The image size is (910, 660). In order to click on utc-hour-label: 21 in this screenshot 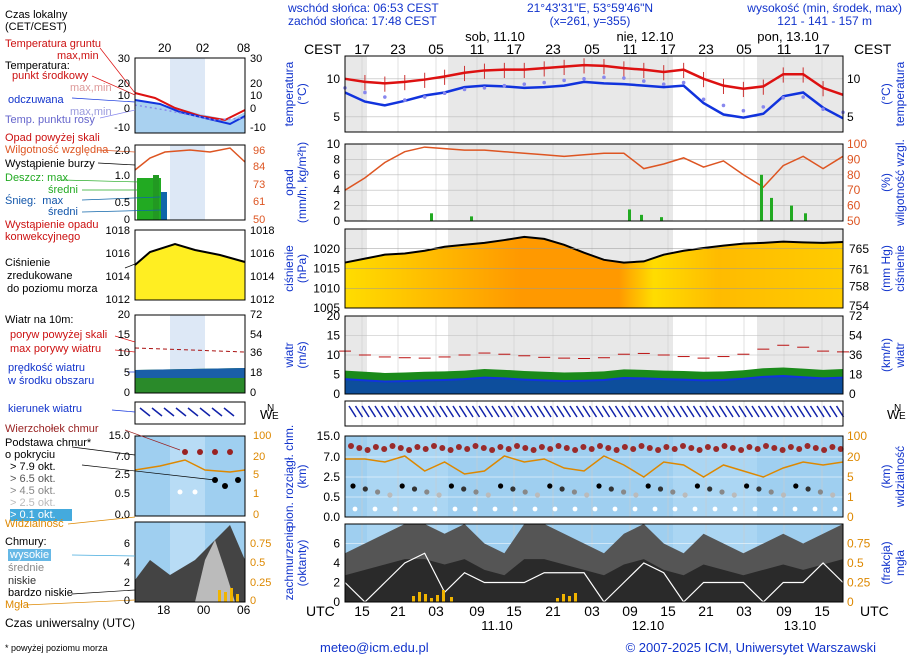, I will do `click(398, 611)`.